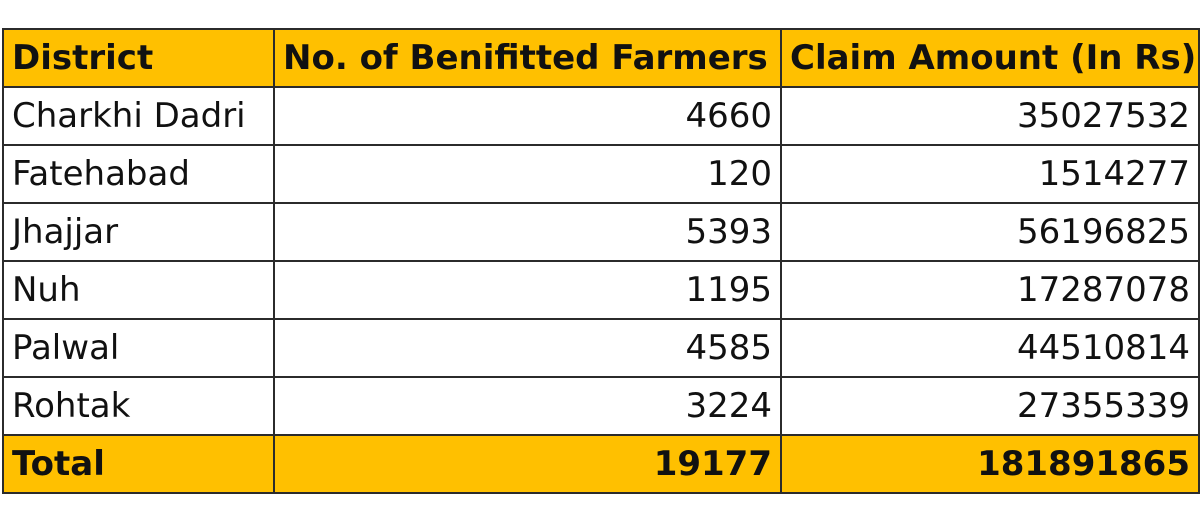 The image size is (1200, 531). What do you see at coordinates (138, 174) in the screenshot?
I see `district-cell: Fatehabad` at bounding box center [138, 174].